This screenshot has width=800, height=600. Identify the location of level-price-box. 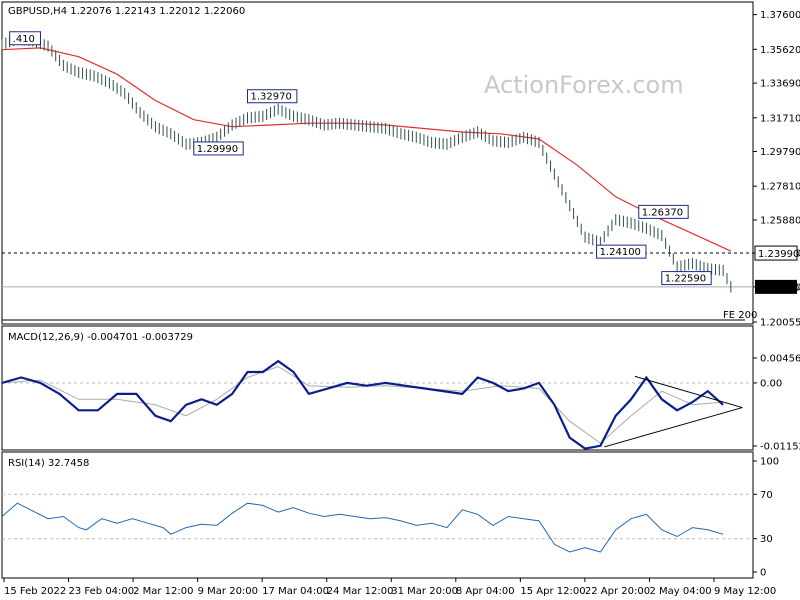
(776, 253).